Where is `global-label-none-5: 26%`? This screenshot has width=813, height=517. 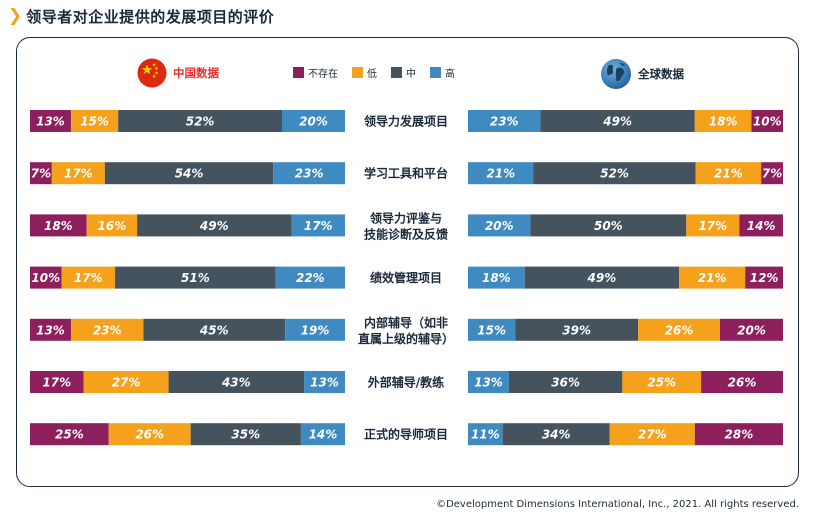
global-label-none-5: 26% is located at coordinates (742, 383).